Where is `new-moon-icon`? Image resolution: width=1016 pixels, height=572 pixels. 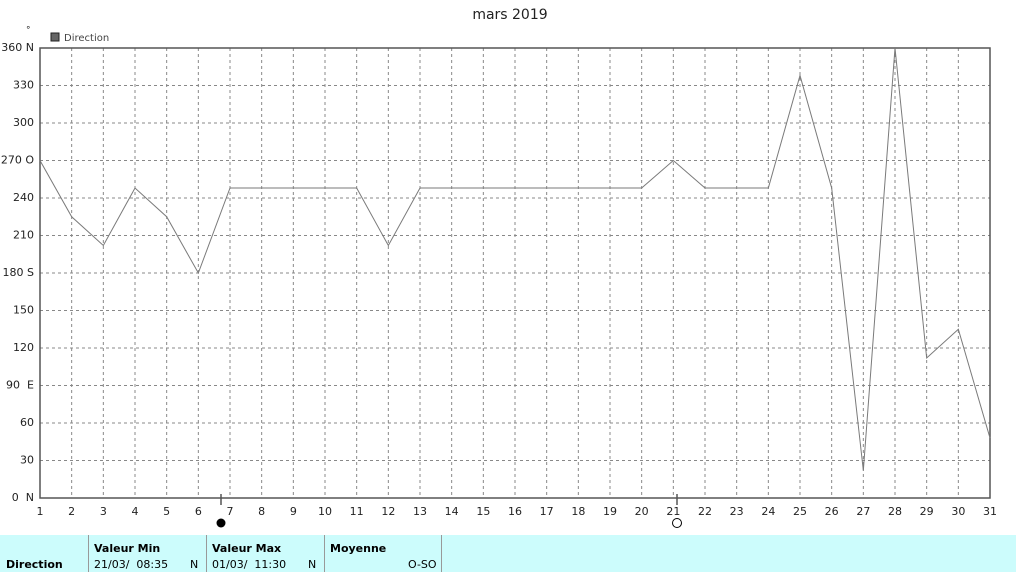
new-moon-icon is located at coordinates (677, 523).